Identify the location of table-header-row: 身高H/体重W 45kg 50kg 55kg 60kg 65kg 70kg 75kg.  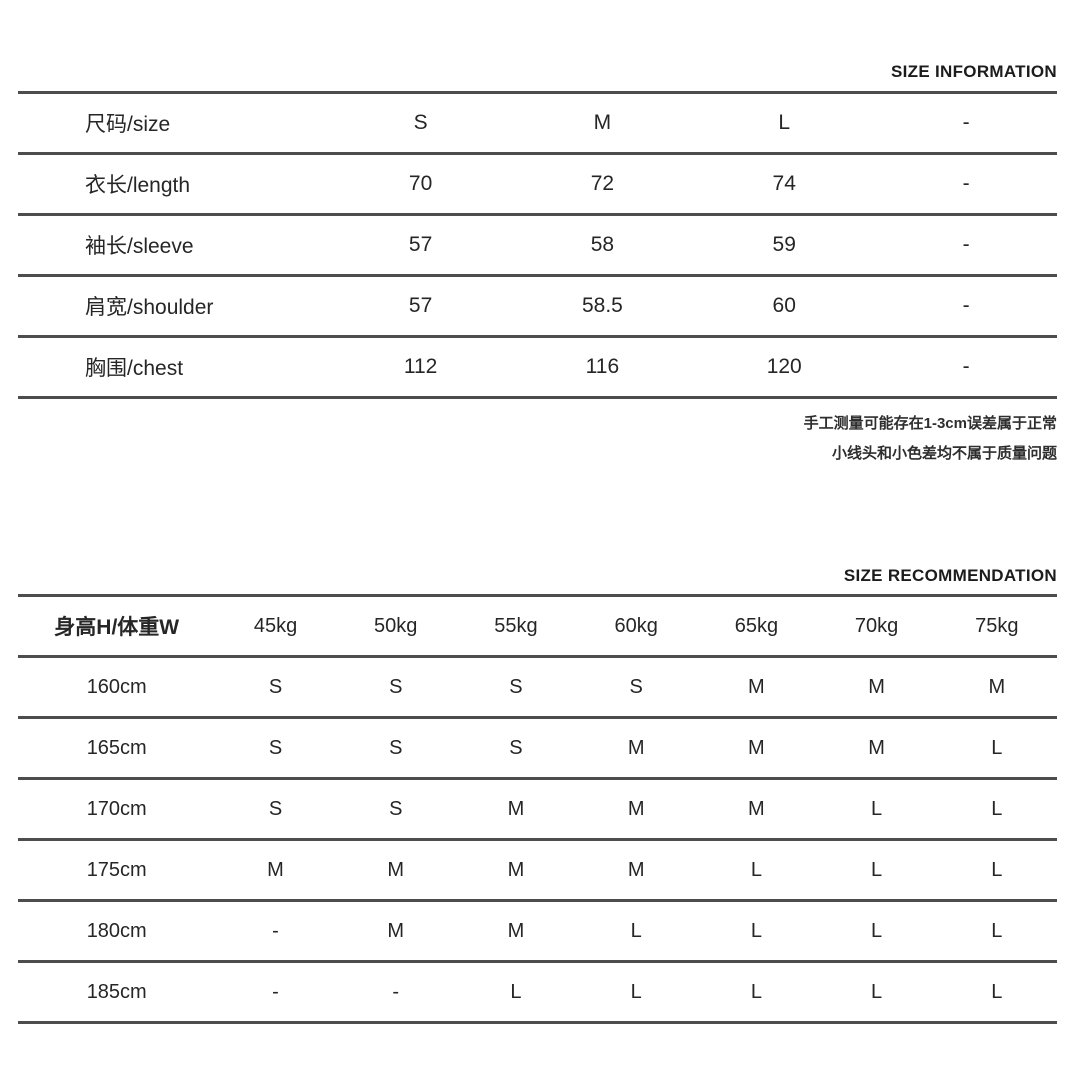
(537, 626).